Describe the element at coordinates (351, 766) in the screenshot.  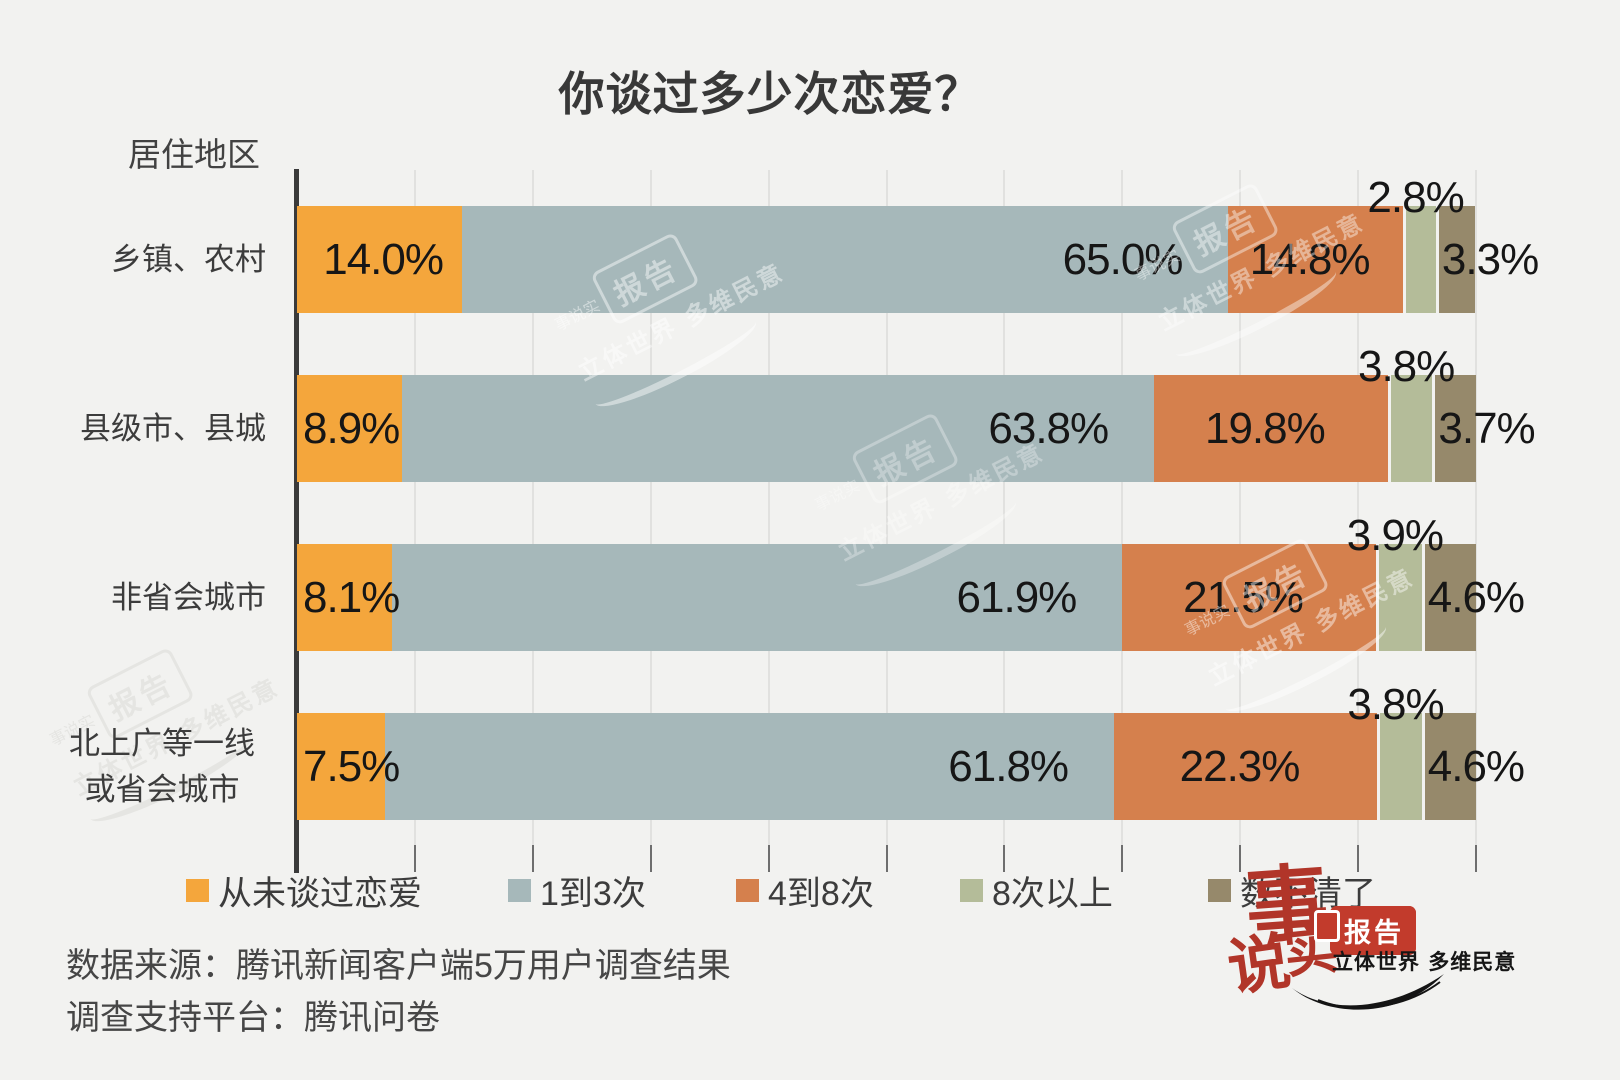
I see `value-label: 7.5%` at that location.